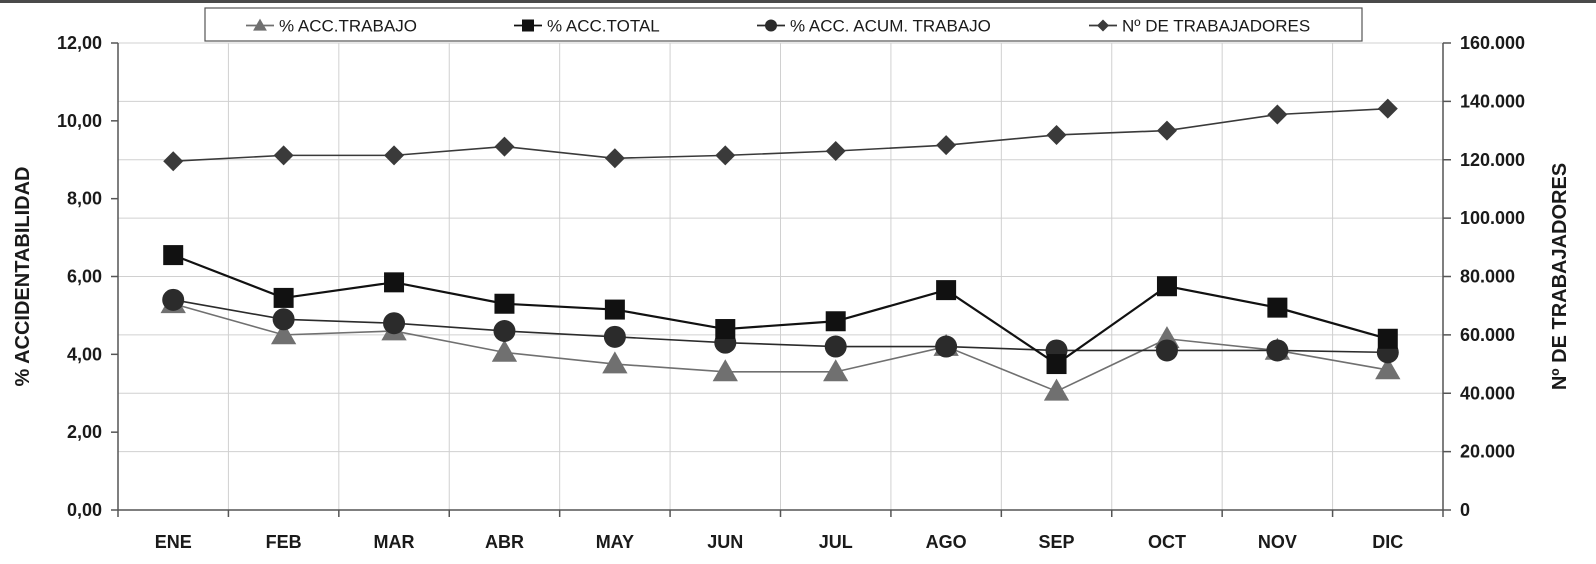 This screenshot has height=564, width=1596. Describe the element at coordinates (23, 277) in the screenshot. I see `y-axis-title: % ACCIDENTABILIDAD` at that location.